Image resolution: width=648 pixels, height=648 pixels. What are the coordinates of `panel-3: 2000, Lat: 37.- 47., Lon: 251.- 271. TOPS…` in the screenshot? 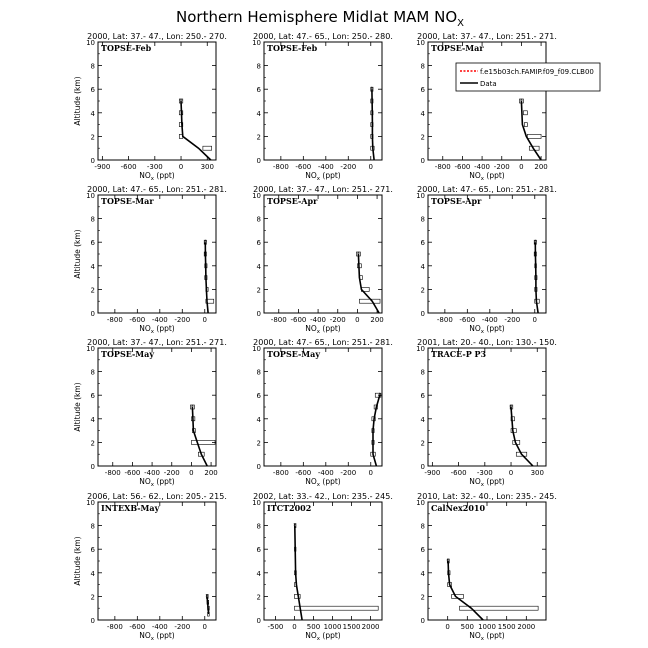 It's located at (486, 107).